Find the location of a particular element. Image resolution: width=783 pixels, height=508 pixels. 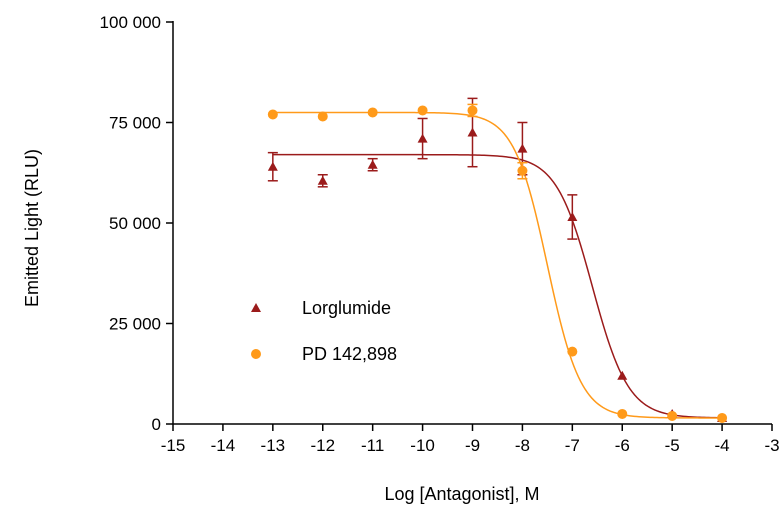

x-tick-label: -9 is located at coordinates (472, 445).